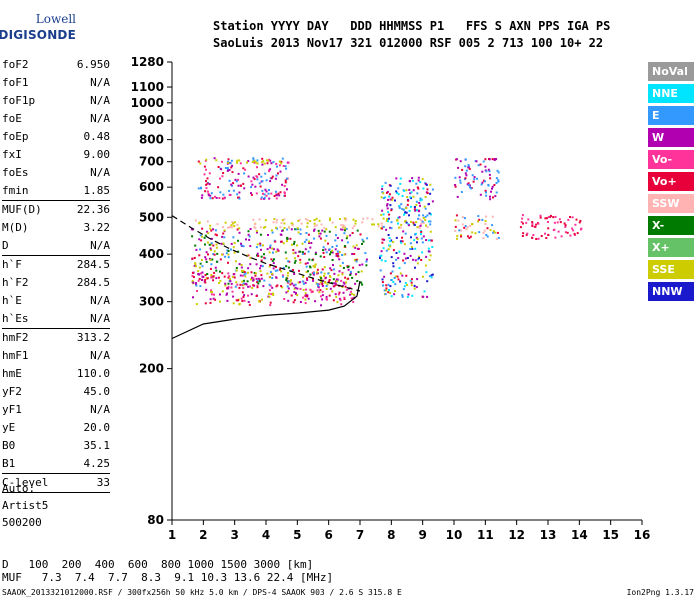 This screenshot has width=700, height=600. What do you see at coordinates (671, 225) in the screenshot?
I see `legend-item-x: X-` at bounding box center [671, 225].